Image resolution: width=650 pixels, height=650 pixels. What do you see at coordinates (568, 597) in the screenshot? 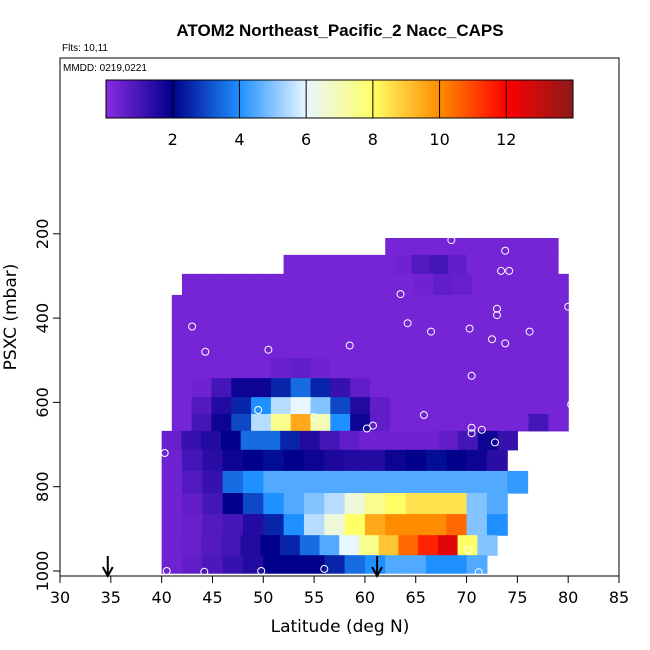
I see `x-tick-label: 80` at bounding box center [568, 597].